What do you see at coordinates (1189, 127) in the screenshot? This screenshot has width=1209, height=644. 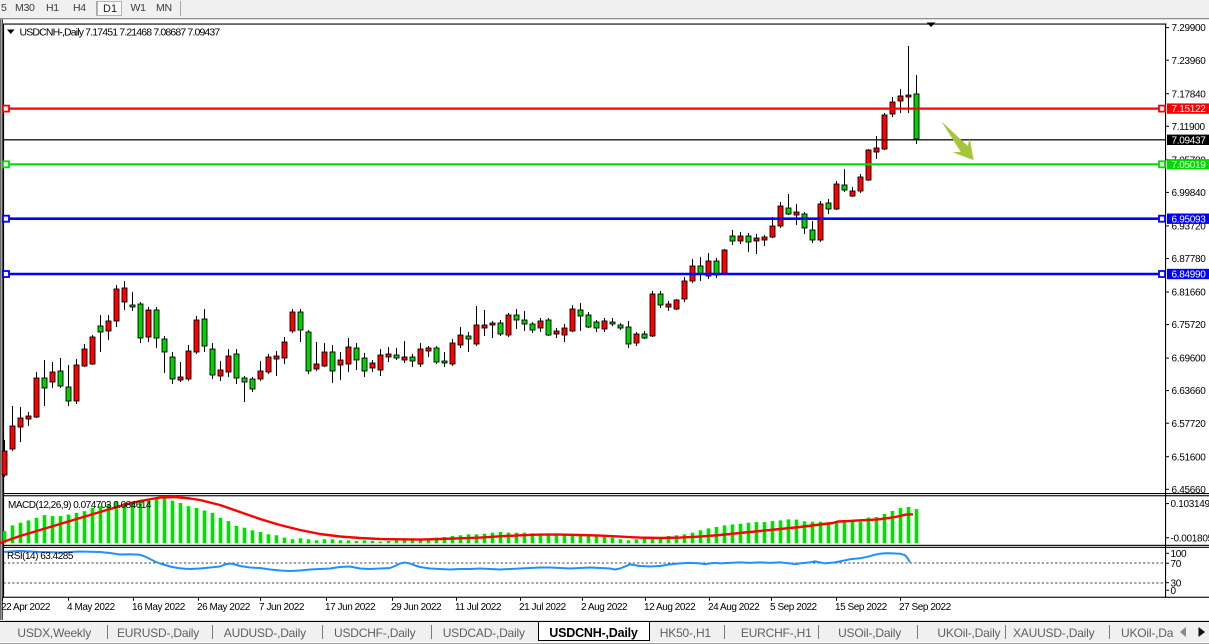 I see `svg-text: 7.11900` at bounding box center [1189, 127].